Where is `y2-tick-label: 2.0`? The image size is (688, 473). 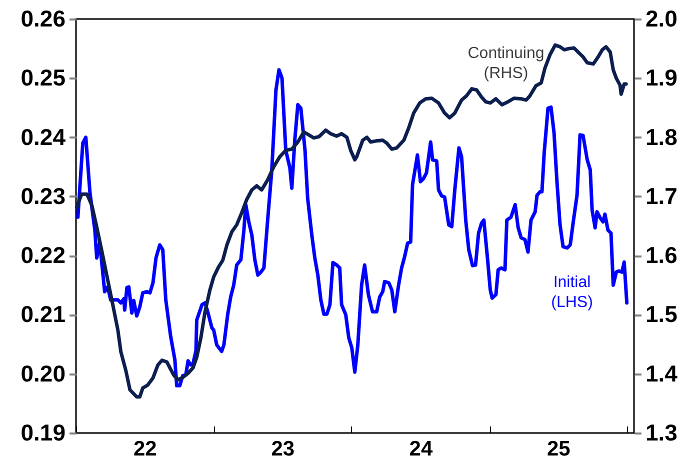
y2-tick-label: 2.0 is located at coordinates (662, 19).